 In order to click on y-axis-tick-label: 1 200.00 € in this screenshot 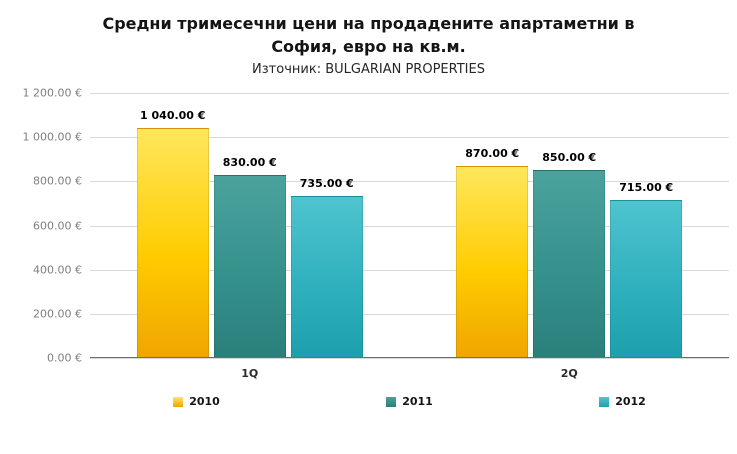, I will do `click(52, 93)`.